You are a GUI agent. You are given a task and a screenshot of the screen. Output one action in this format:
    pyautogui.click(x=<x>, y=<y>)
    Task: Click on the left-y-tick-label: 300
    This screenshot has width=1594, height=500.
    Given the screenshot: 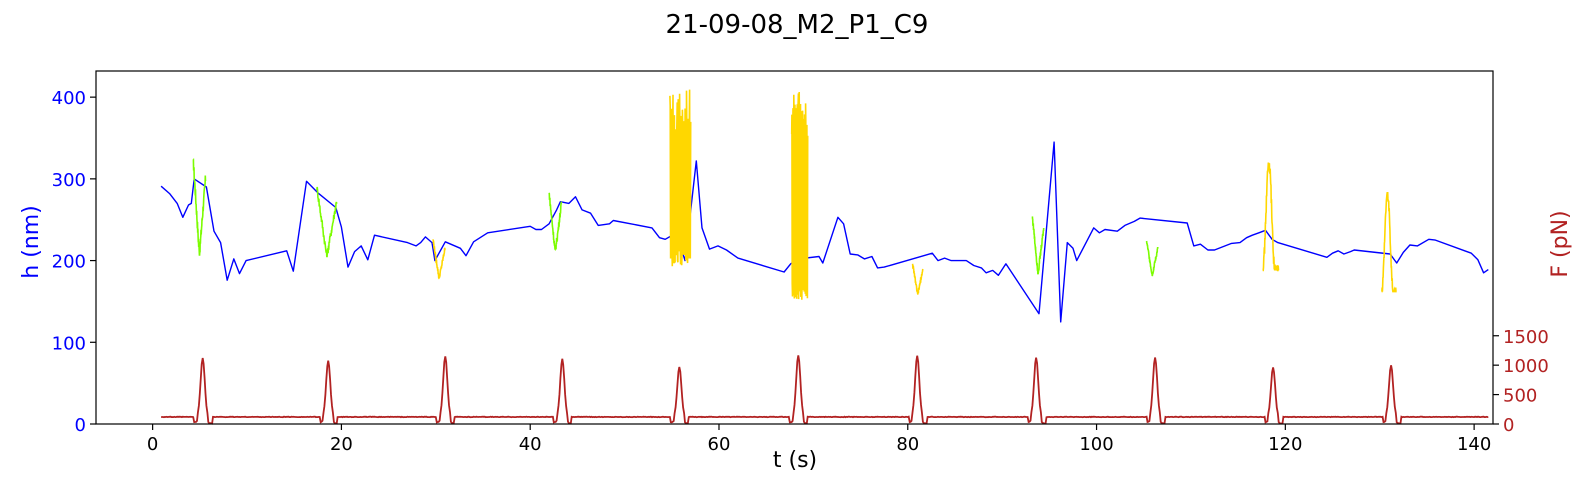 What is the action you would take?
    pyautogui.click(x=69, y=180)
    